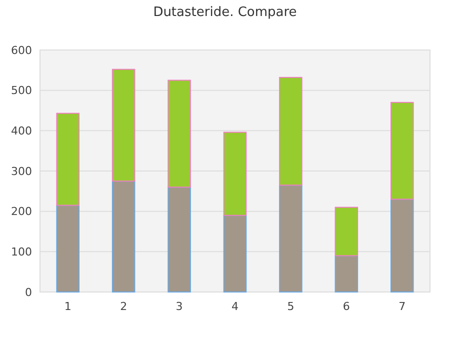  I want to click on x-tick-label: 1, so click(68, 306).